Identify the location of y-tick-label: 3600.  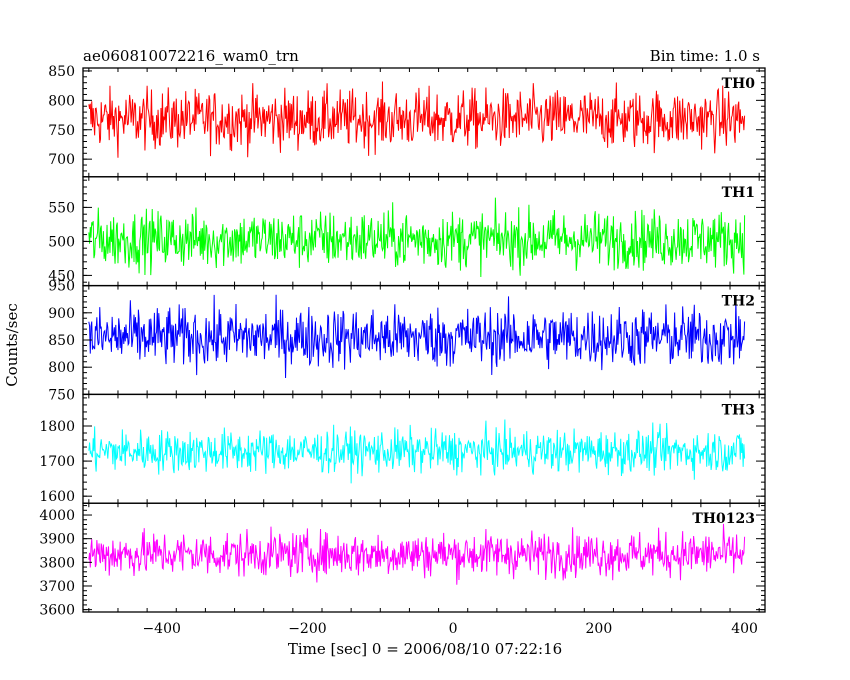
(57, 611).